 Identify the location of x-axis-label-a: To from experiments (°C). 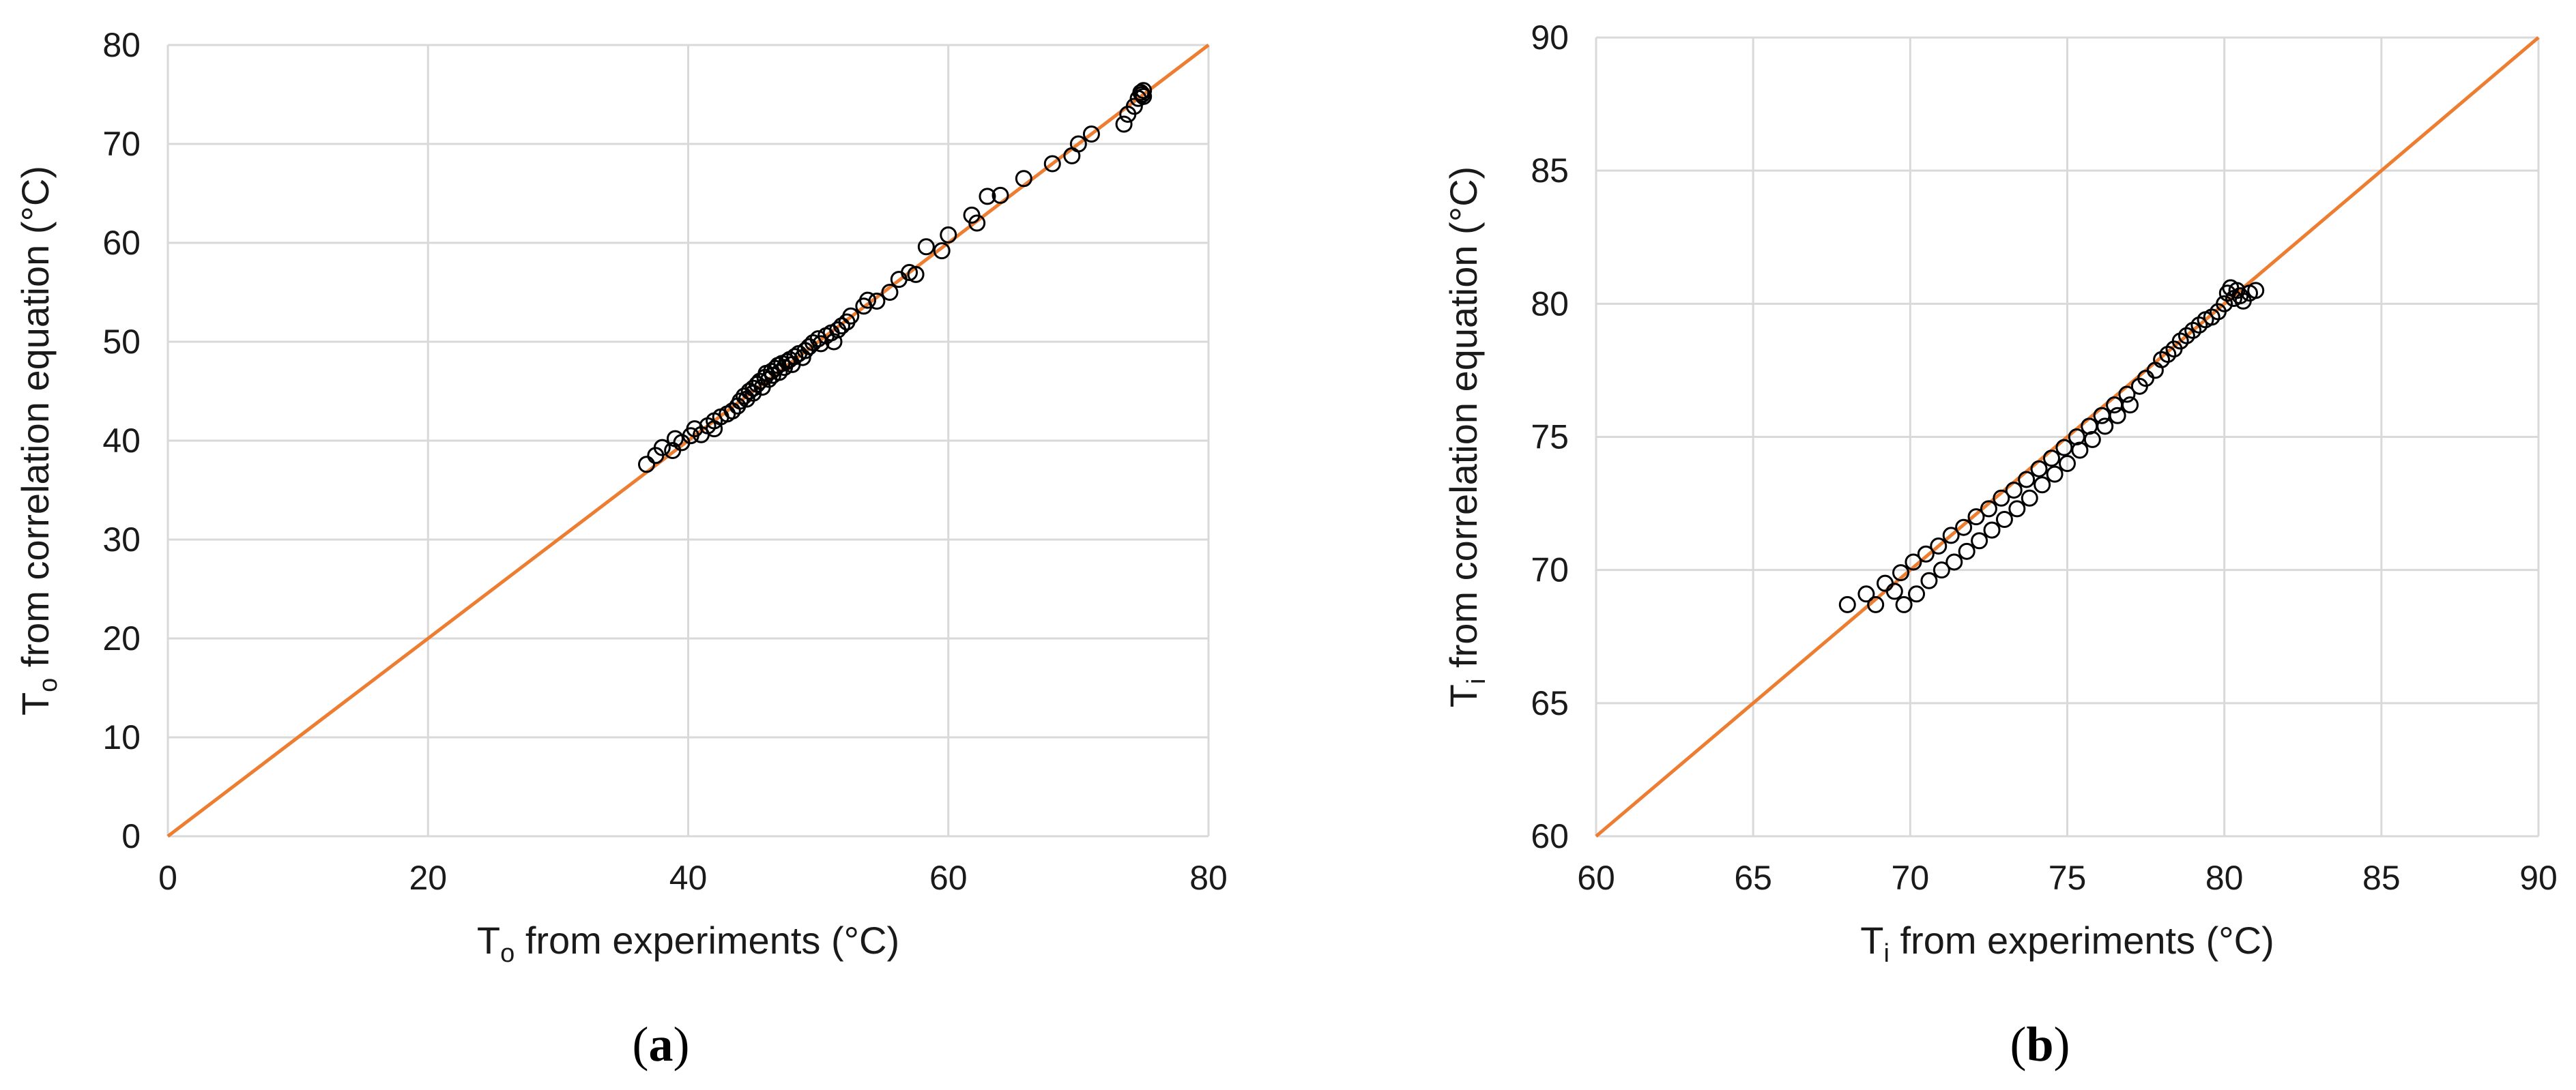
(688, 943).